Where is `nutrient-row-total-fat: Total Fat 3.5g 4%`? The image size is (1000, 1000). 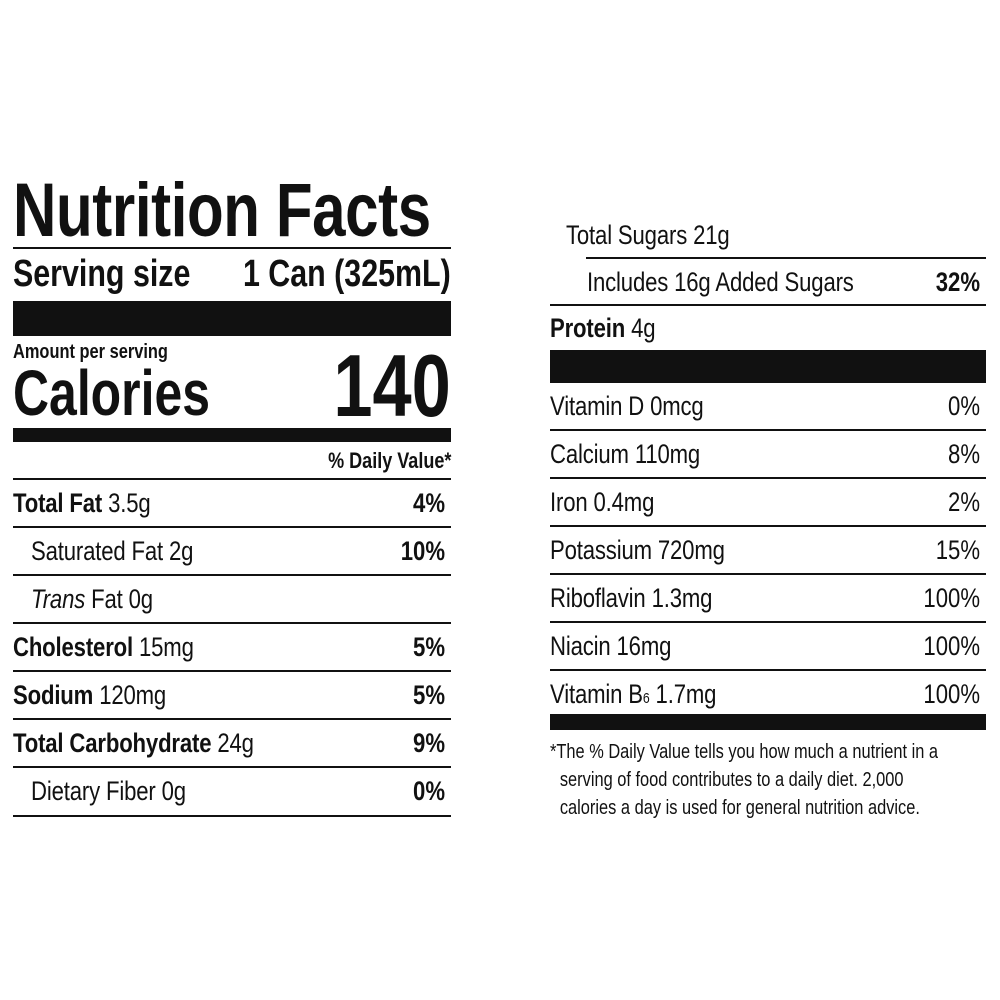 nutrient-row-total-fat: Total Fat 3.5g 4% is located at coordinates (229, 503).